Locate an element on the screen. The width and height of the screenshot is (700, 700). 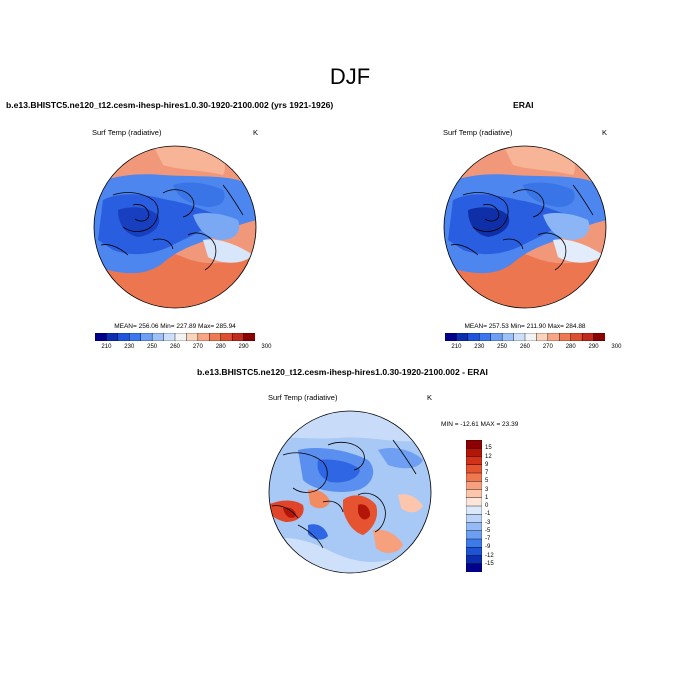
diff-colorbar-tick-label: -5 is located at coordinates (488, 530).